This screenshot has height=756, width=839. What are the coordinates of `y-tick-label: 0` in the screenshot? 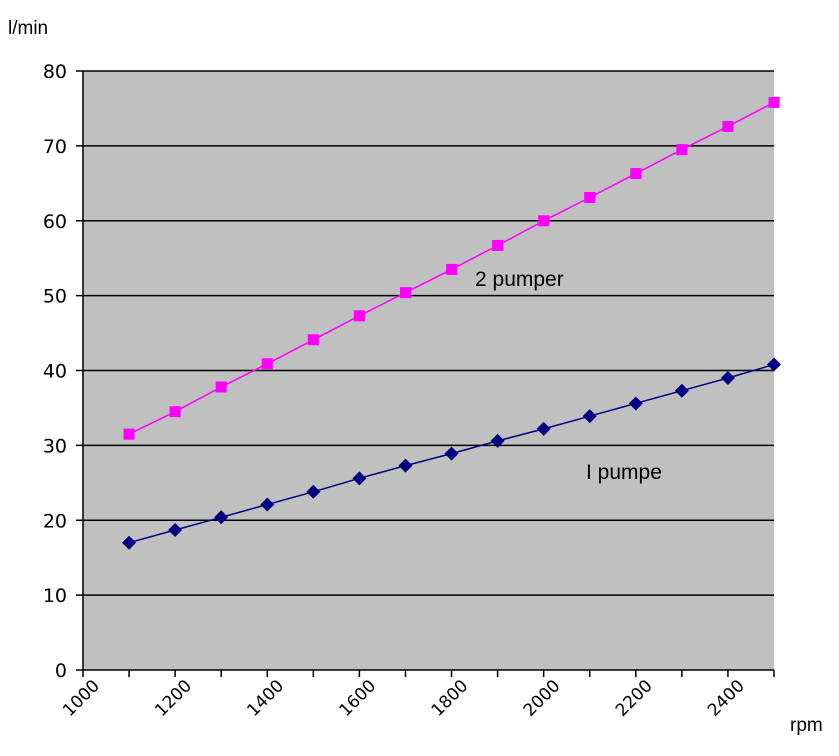 It's located at (61, 671).